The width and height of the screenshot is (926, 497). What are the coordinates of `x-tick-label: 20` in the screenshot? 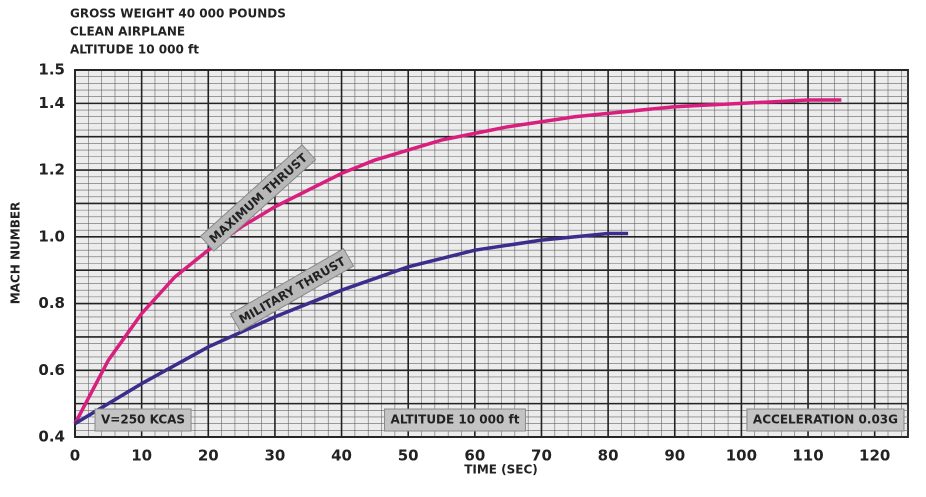 It's located at (208, 456).